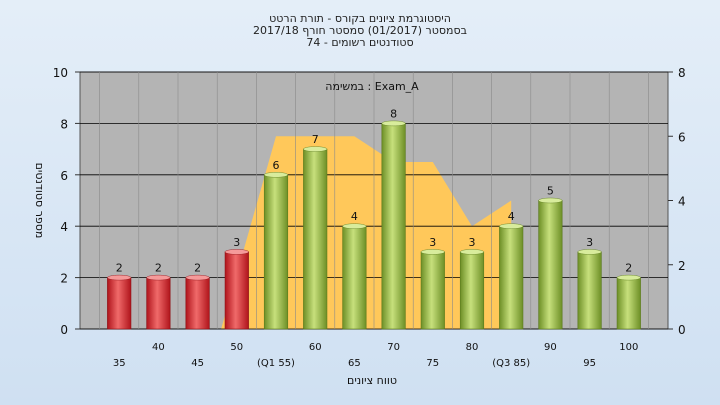 Image resolution: width=720 pixels, height=405 pixels. What do you see at coordinates (682, 330) in the screenshot?
I see `y2-tick-label-0: 0` at bounding box center [682, 330].